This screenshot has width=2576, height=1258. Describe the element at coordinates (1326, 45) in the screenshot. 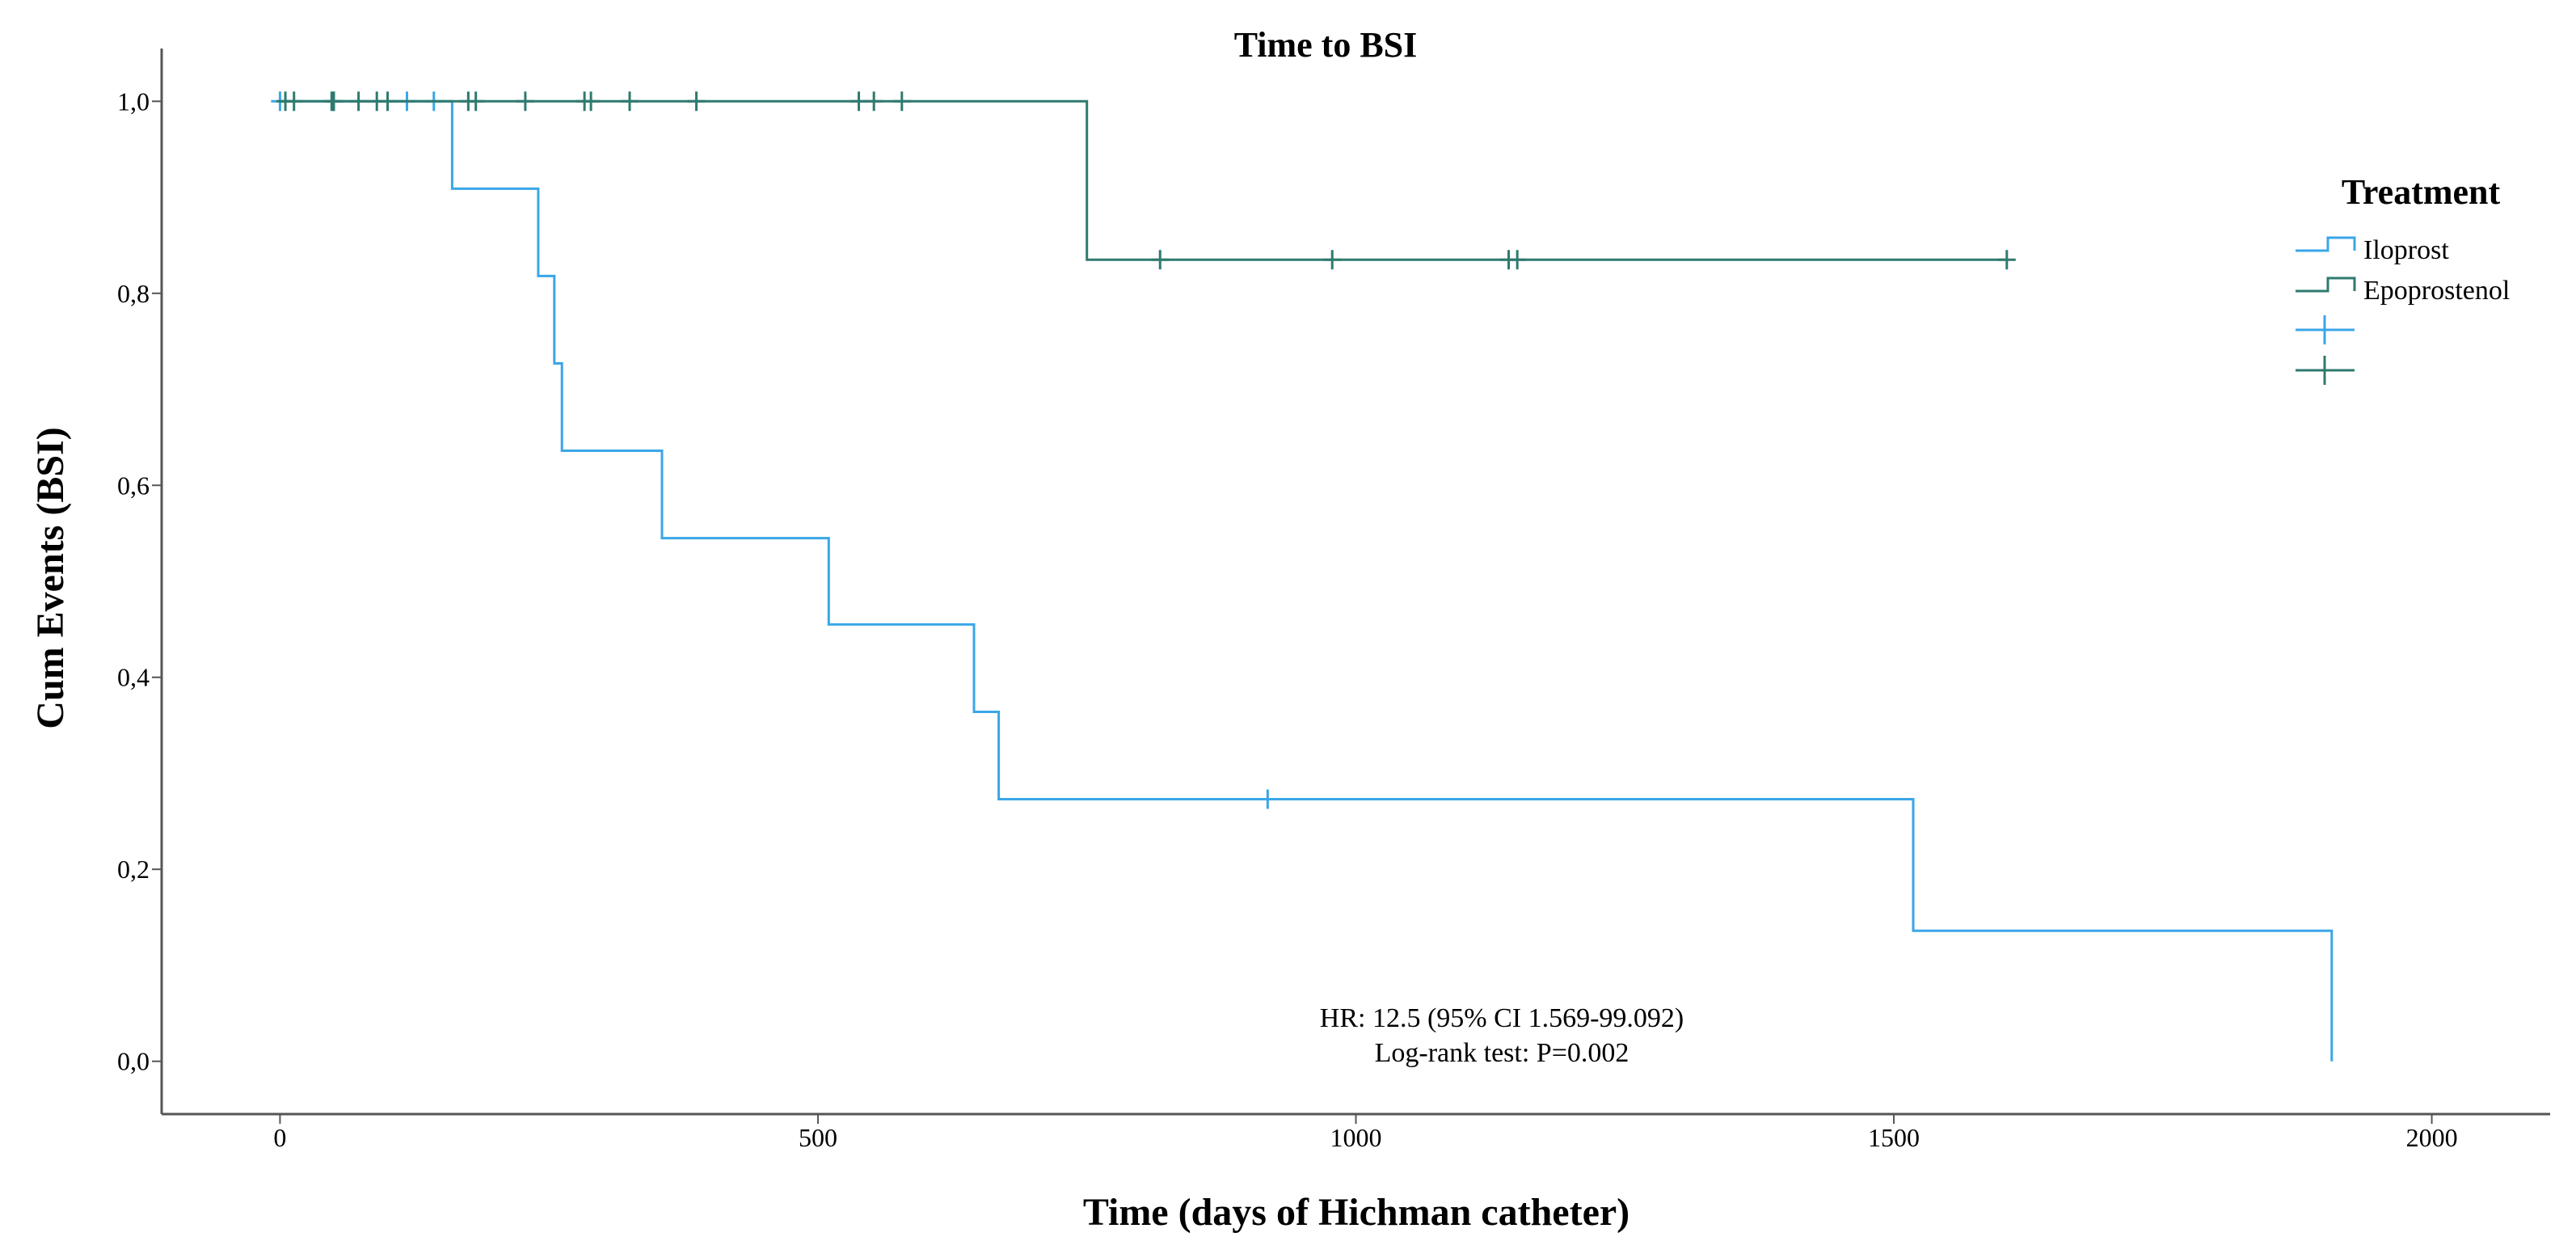

I see `chart-title: Time to BSI` at that location.